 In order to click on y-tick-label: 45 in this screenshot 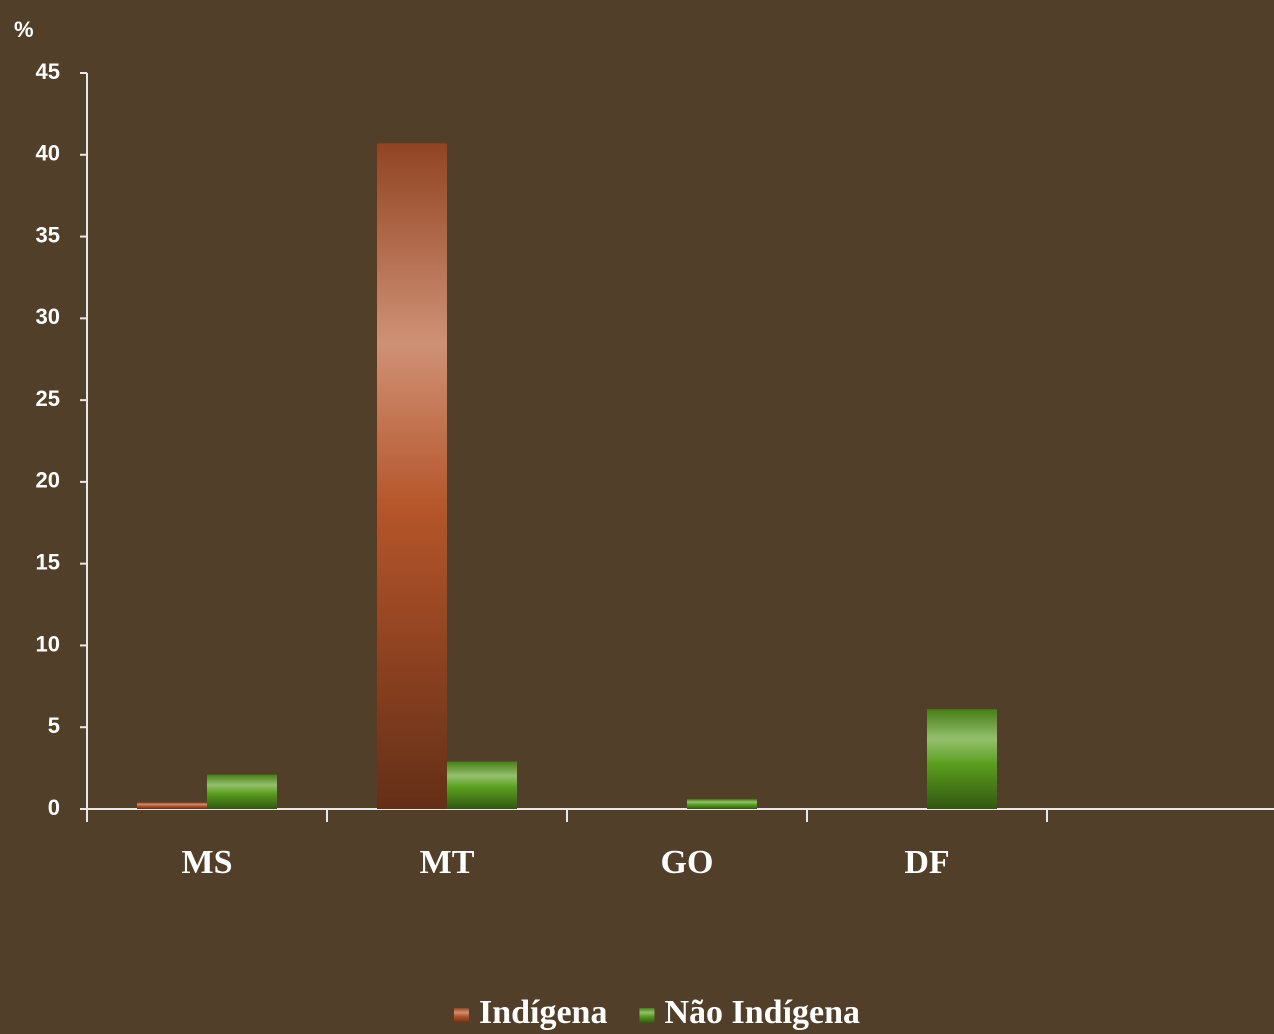, I will do `click(48, 71)`.